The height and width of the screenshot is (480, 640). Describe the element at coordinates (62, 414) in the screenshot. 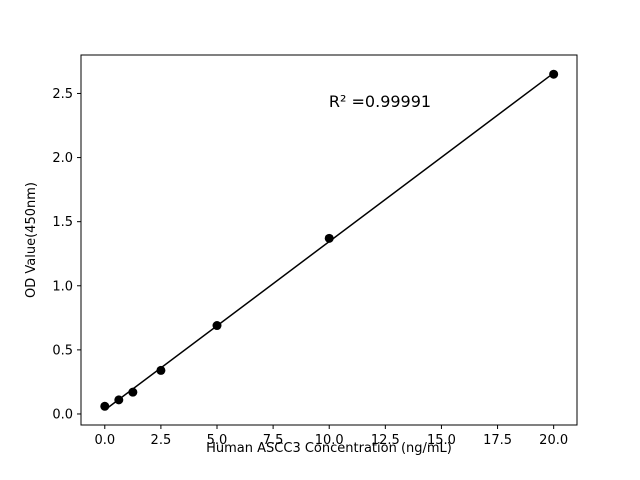

I see `y-tick-label: 0.0` at that location.